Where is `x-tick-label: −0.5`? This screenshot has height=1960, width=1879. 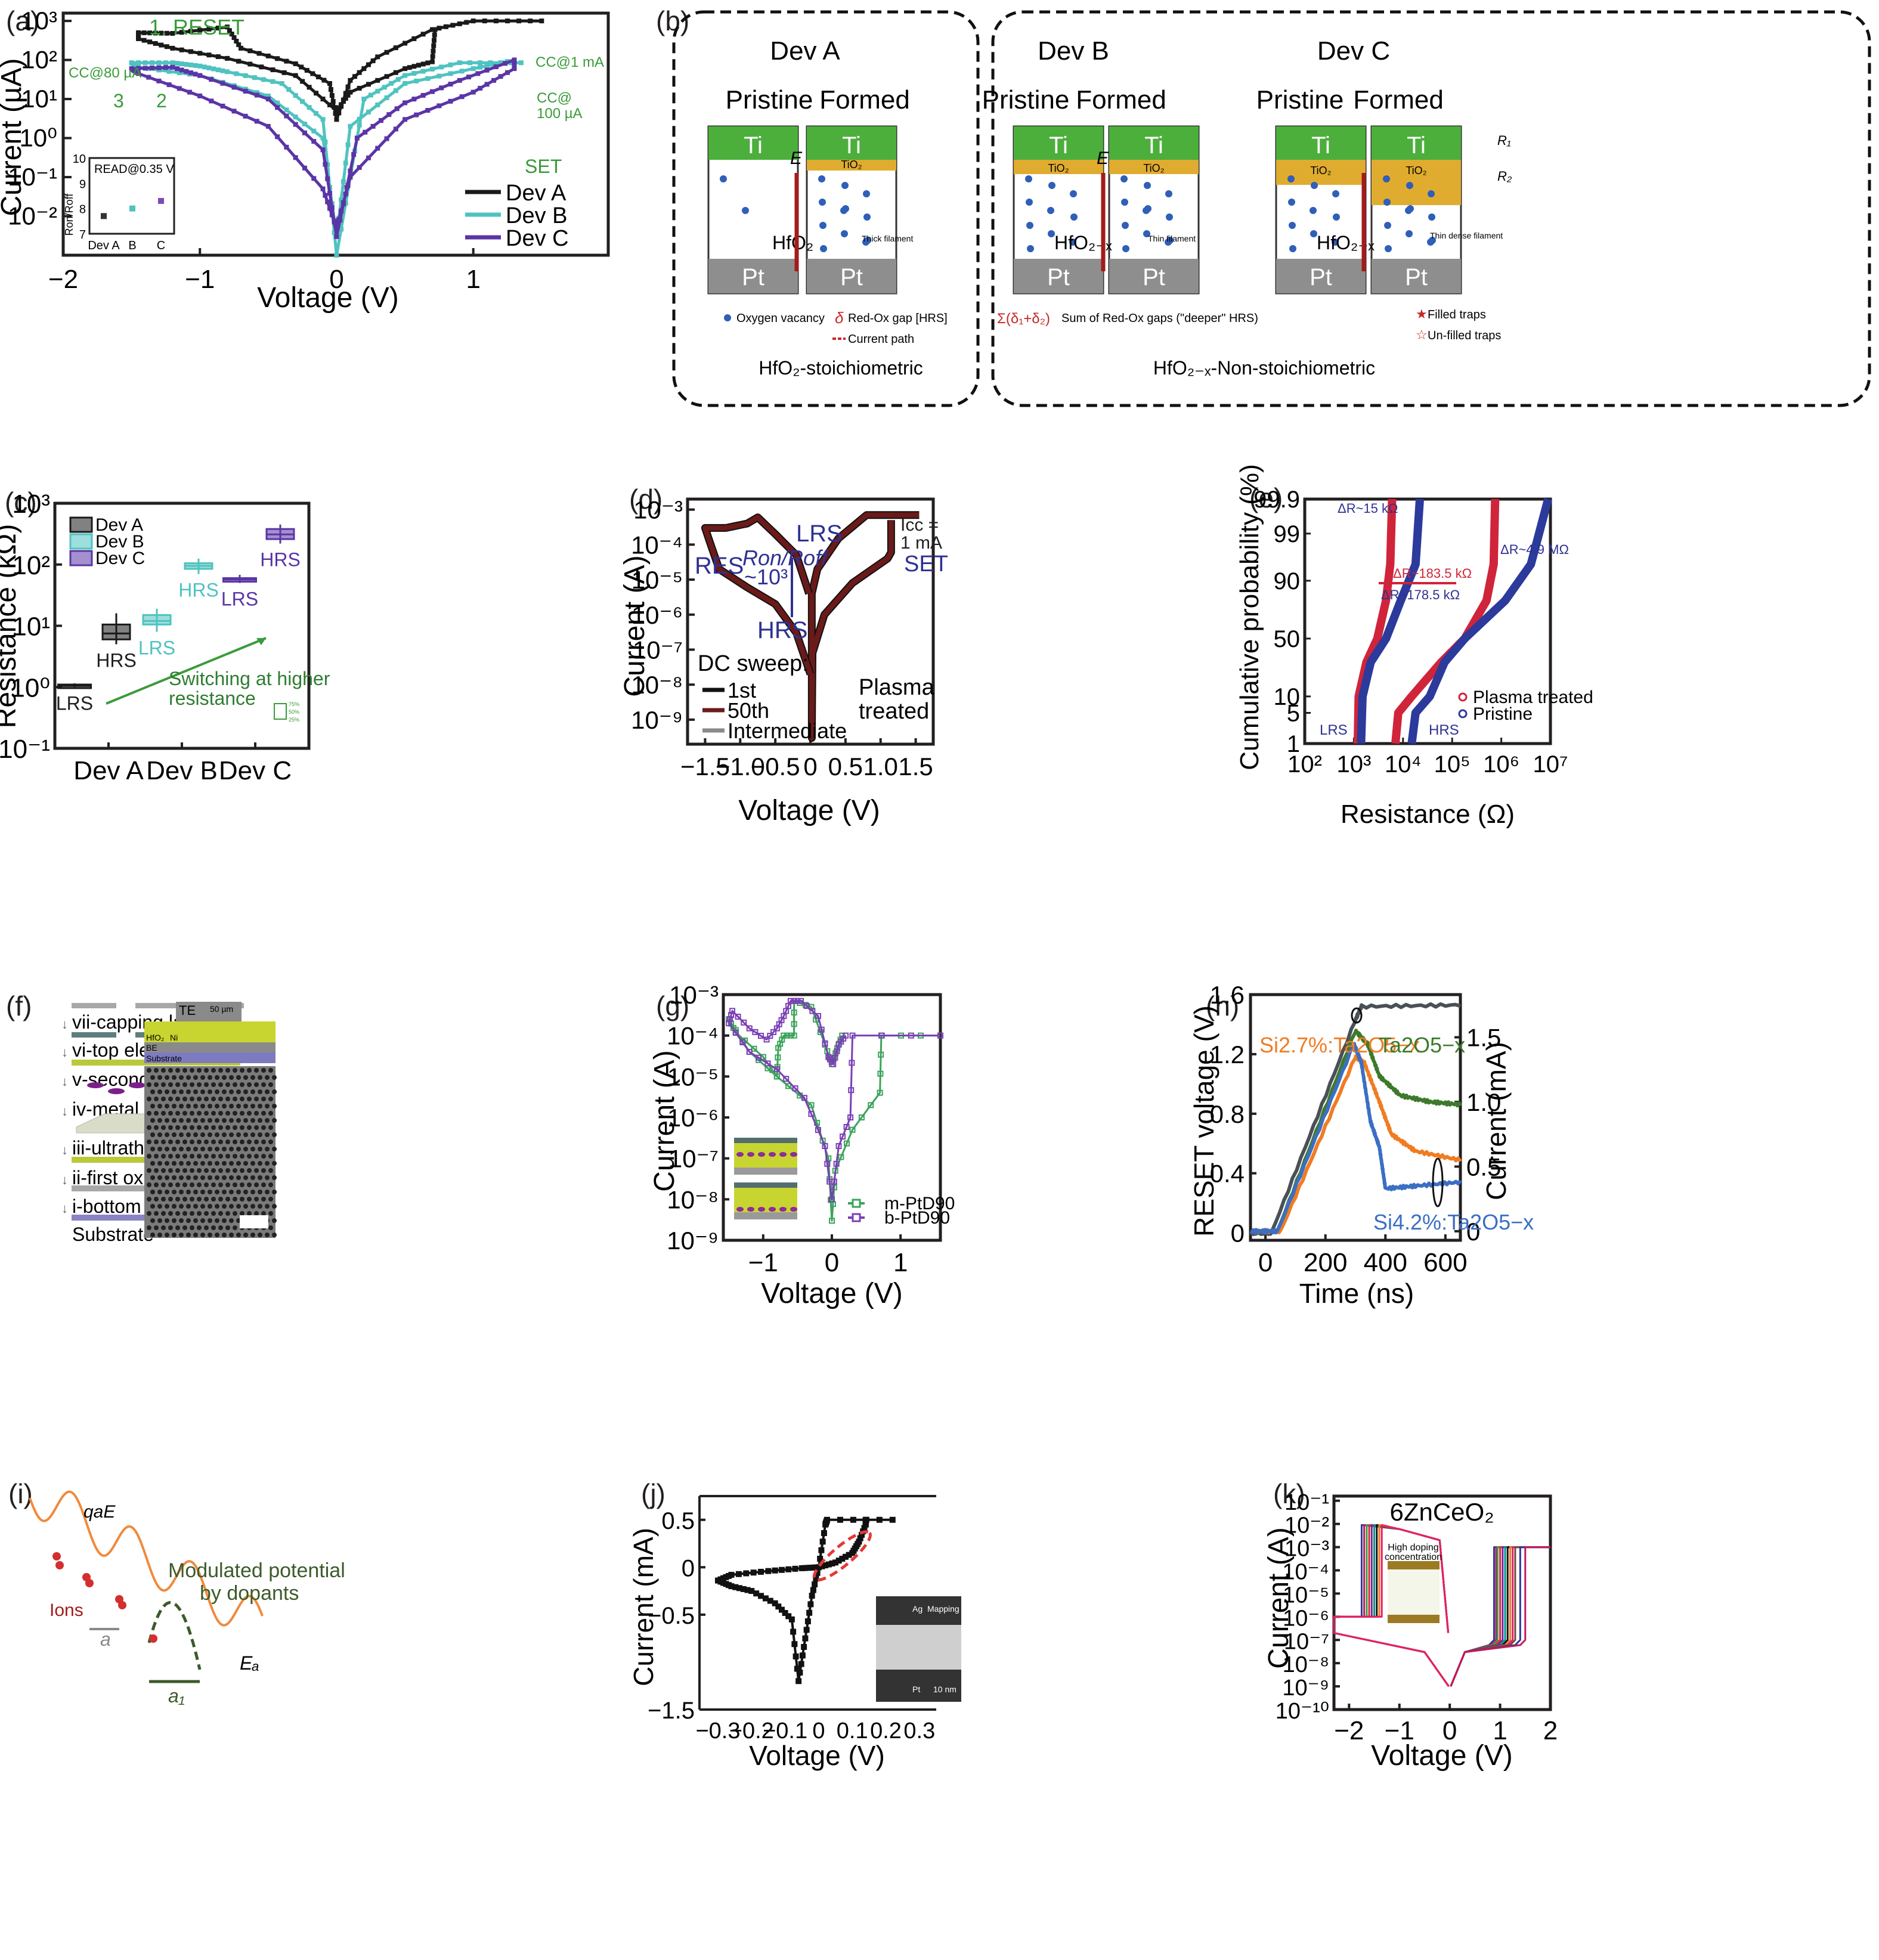 x-tick-label: −0.5 is located at coordinates (776, 767).